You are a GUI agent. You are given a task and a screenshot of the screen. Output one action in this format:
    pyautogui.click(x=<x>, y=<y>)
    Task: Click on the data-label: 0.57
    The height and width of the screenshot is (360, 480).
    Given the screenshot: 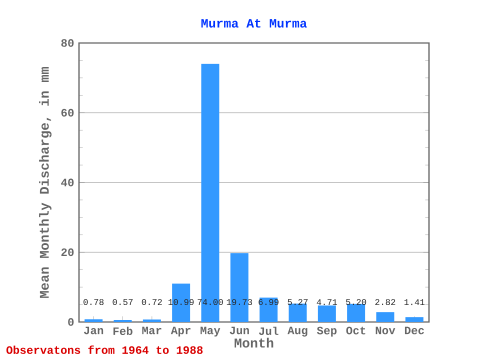 What is the action you would take?
    pyautogui.click(x=122, y=302)
    